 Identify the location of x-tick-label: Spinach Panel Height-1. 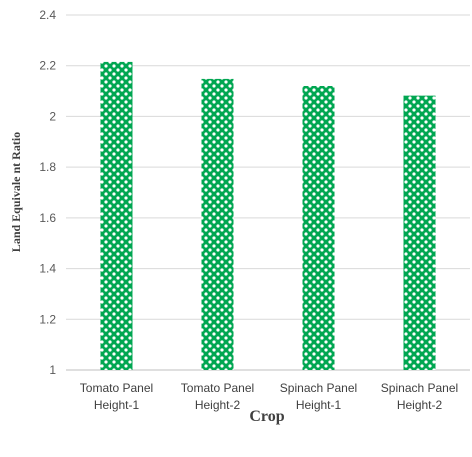
(318, 396).